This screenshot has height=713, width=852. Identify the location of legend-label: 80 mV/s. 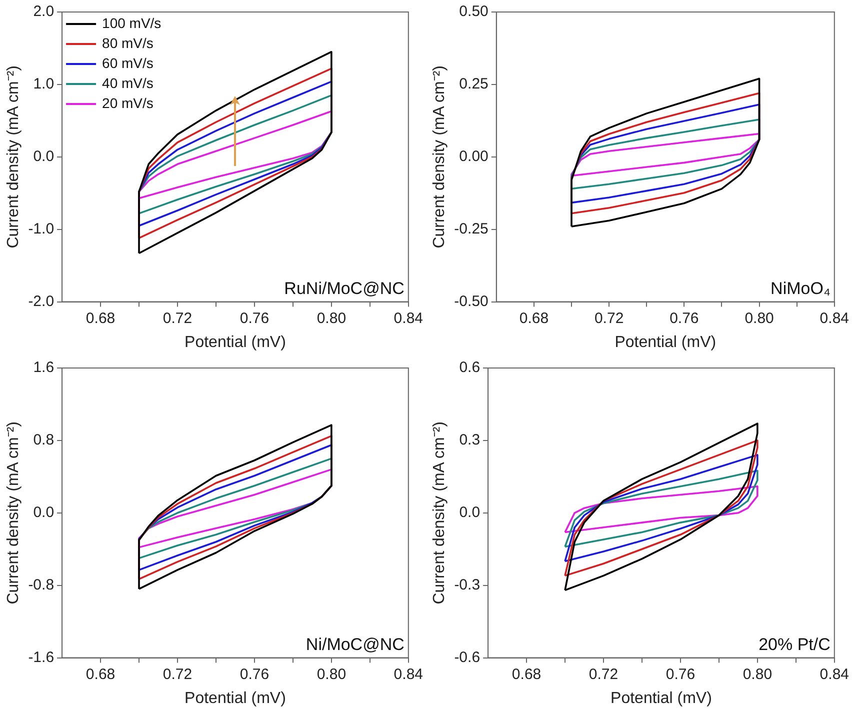
(128, 42).